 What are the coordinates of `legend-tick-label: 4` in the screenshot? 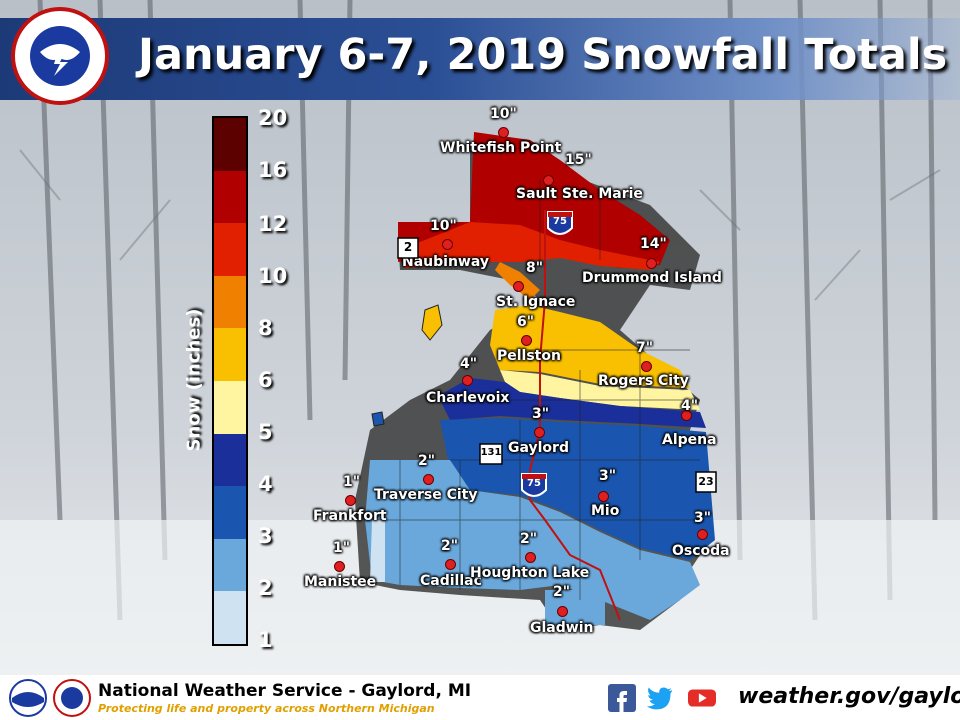 It's located at (265, 484).